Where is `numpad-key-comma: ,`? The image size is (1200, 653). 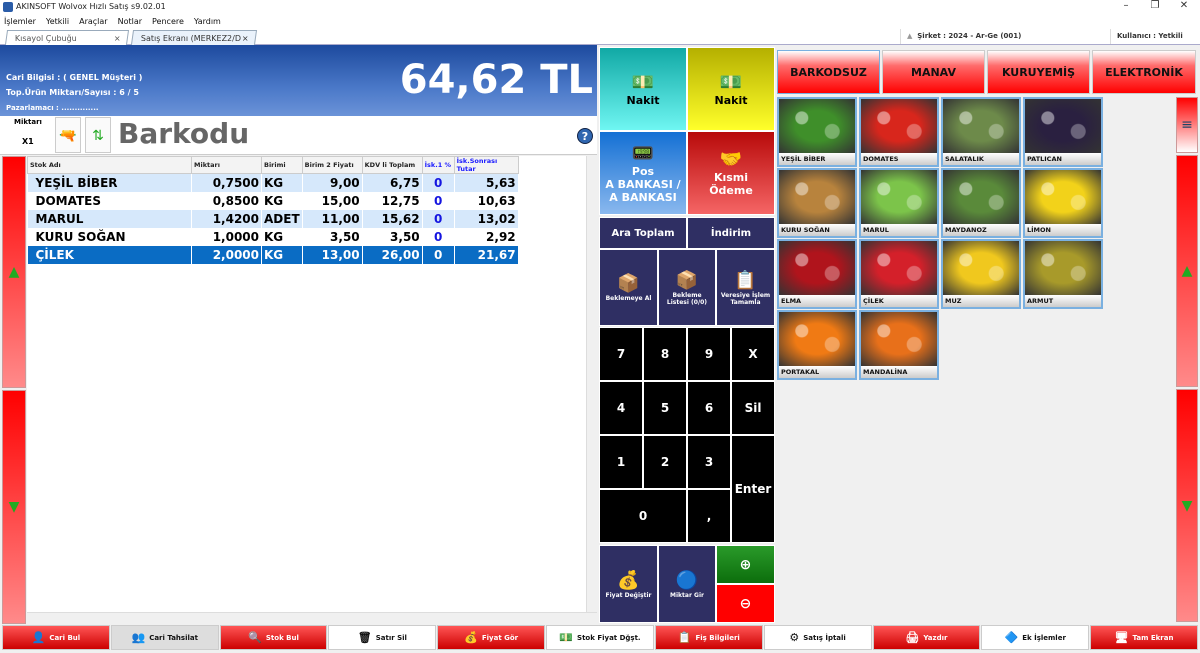
numpad-key-comma: , is located at coordinates (709, 516).